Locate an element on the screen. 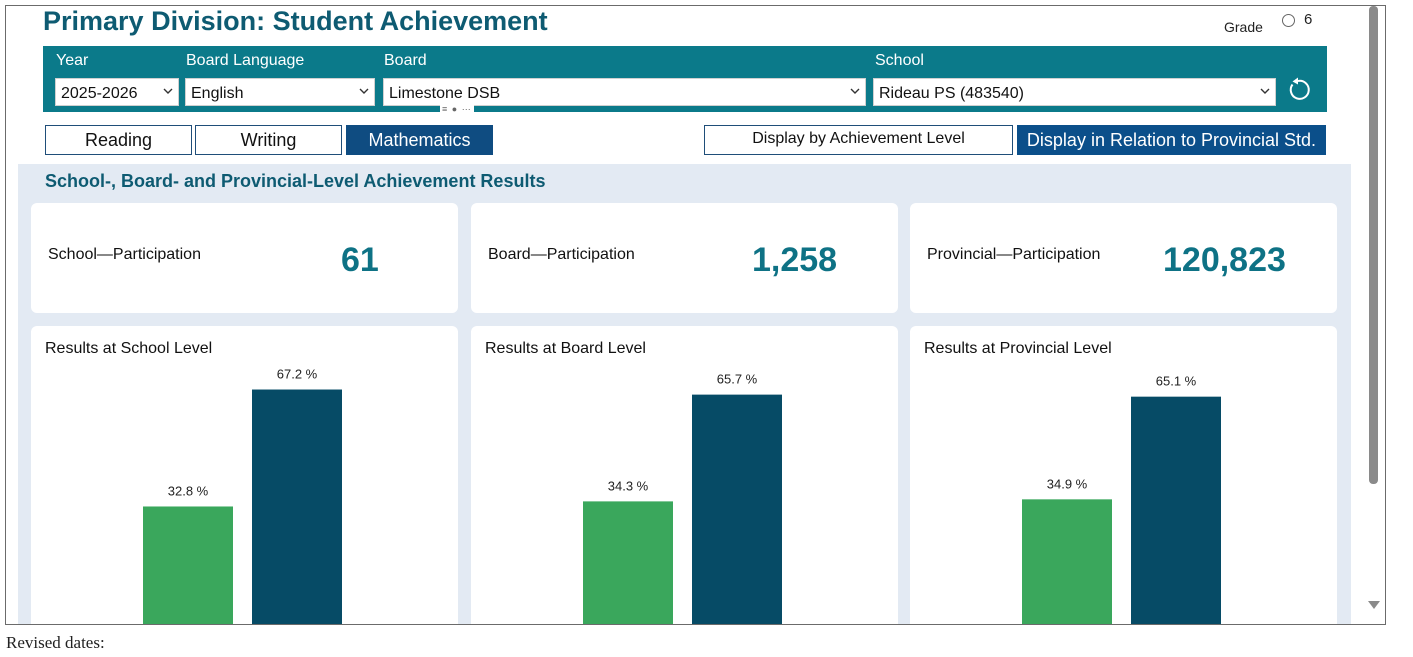 The width and height of the screenshot is (1413, 657). card-label: Provincial—Participation is located at coordinates (1014, 254).